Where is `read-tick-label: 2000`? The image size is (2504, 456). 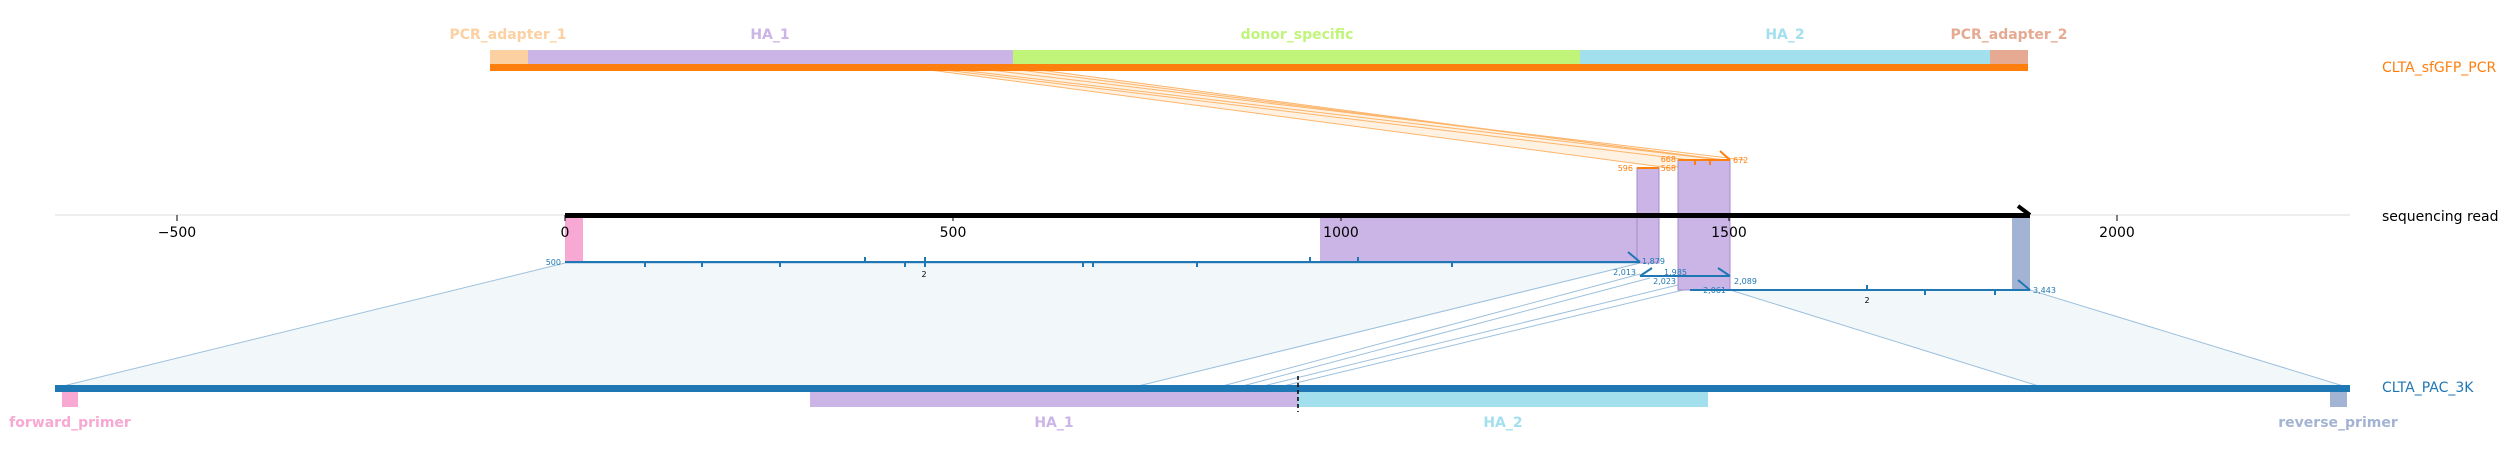 read-tick-label: 2000 is located at coordinates (2117, 233).